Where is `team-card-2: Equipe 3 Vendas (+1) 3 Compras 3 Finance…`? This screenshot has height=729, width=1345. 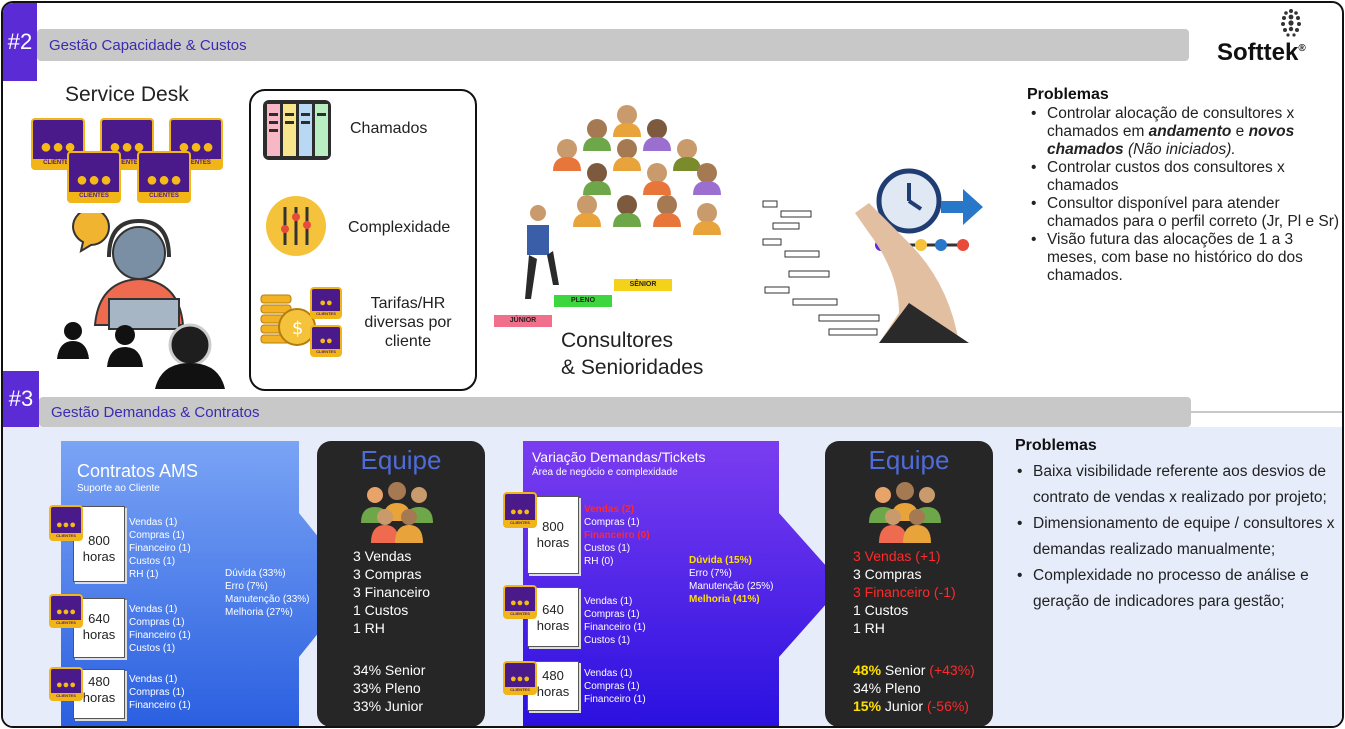 team-card-2: Equipe 3 Vendas (+1) 3 Compras 3 Finance… is located at coordinates (909, 583).